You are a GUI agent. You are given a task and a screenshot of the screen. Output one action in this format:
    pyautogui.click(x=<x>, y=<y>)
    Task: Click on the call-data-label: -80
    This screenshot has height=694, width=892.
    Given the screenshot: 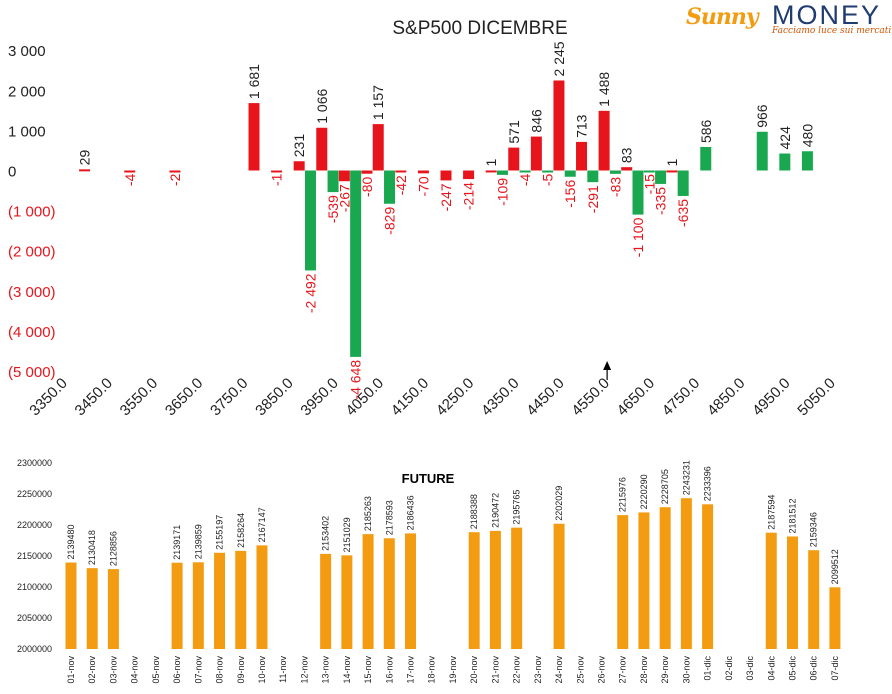 What is the action you would take?
    pyautogui.click(x=367, y=186)
    